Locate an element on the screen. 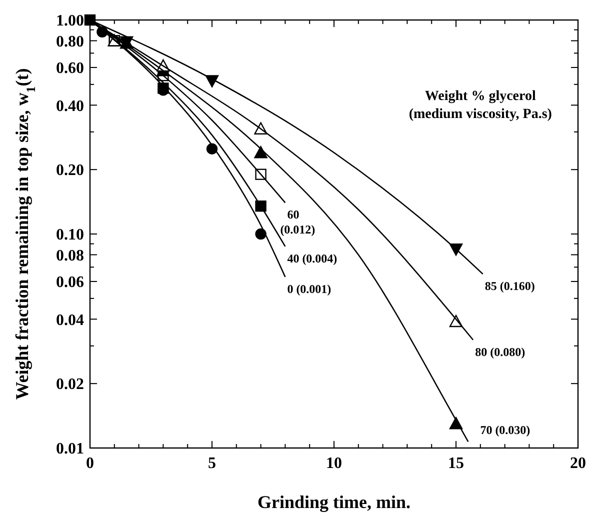  annotation: 40 (0.004) is located at coordinates (312, 258).